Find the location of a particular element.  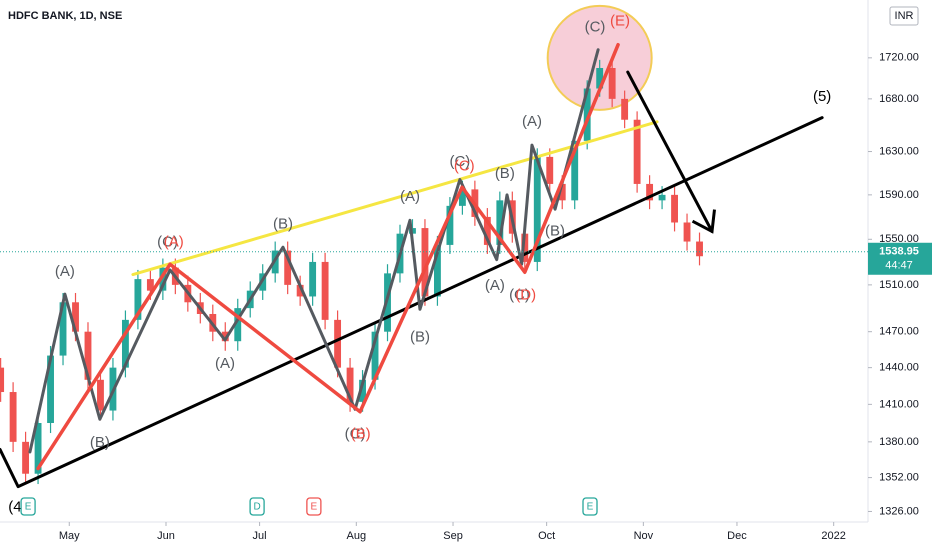

wave-line is located at coordinates (670, 151).